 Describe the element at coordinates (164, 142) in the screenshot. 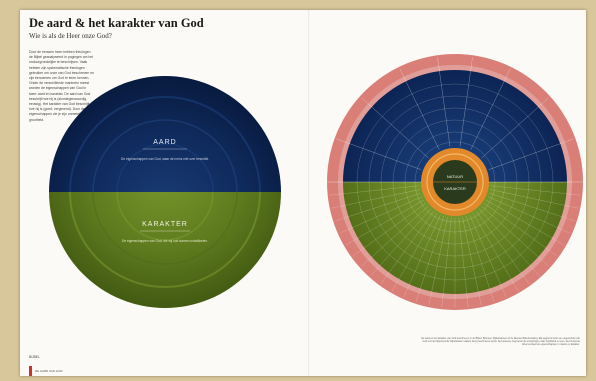

I see `nature-label: AARD` at that location.